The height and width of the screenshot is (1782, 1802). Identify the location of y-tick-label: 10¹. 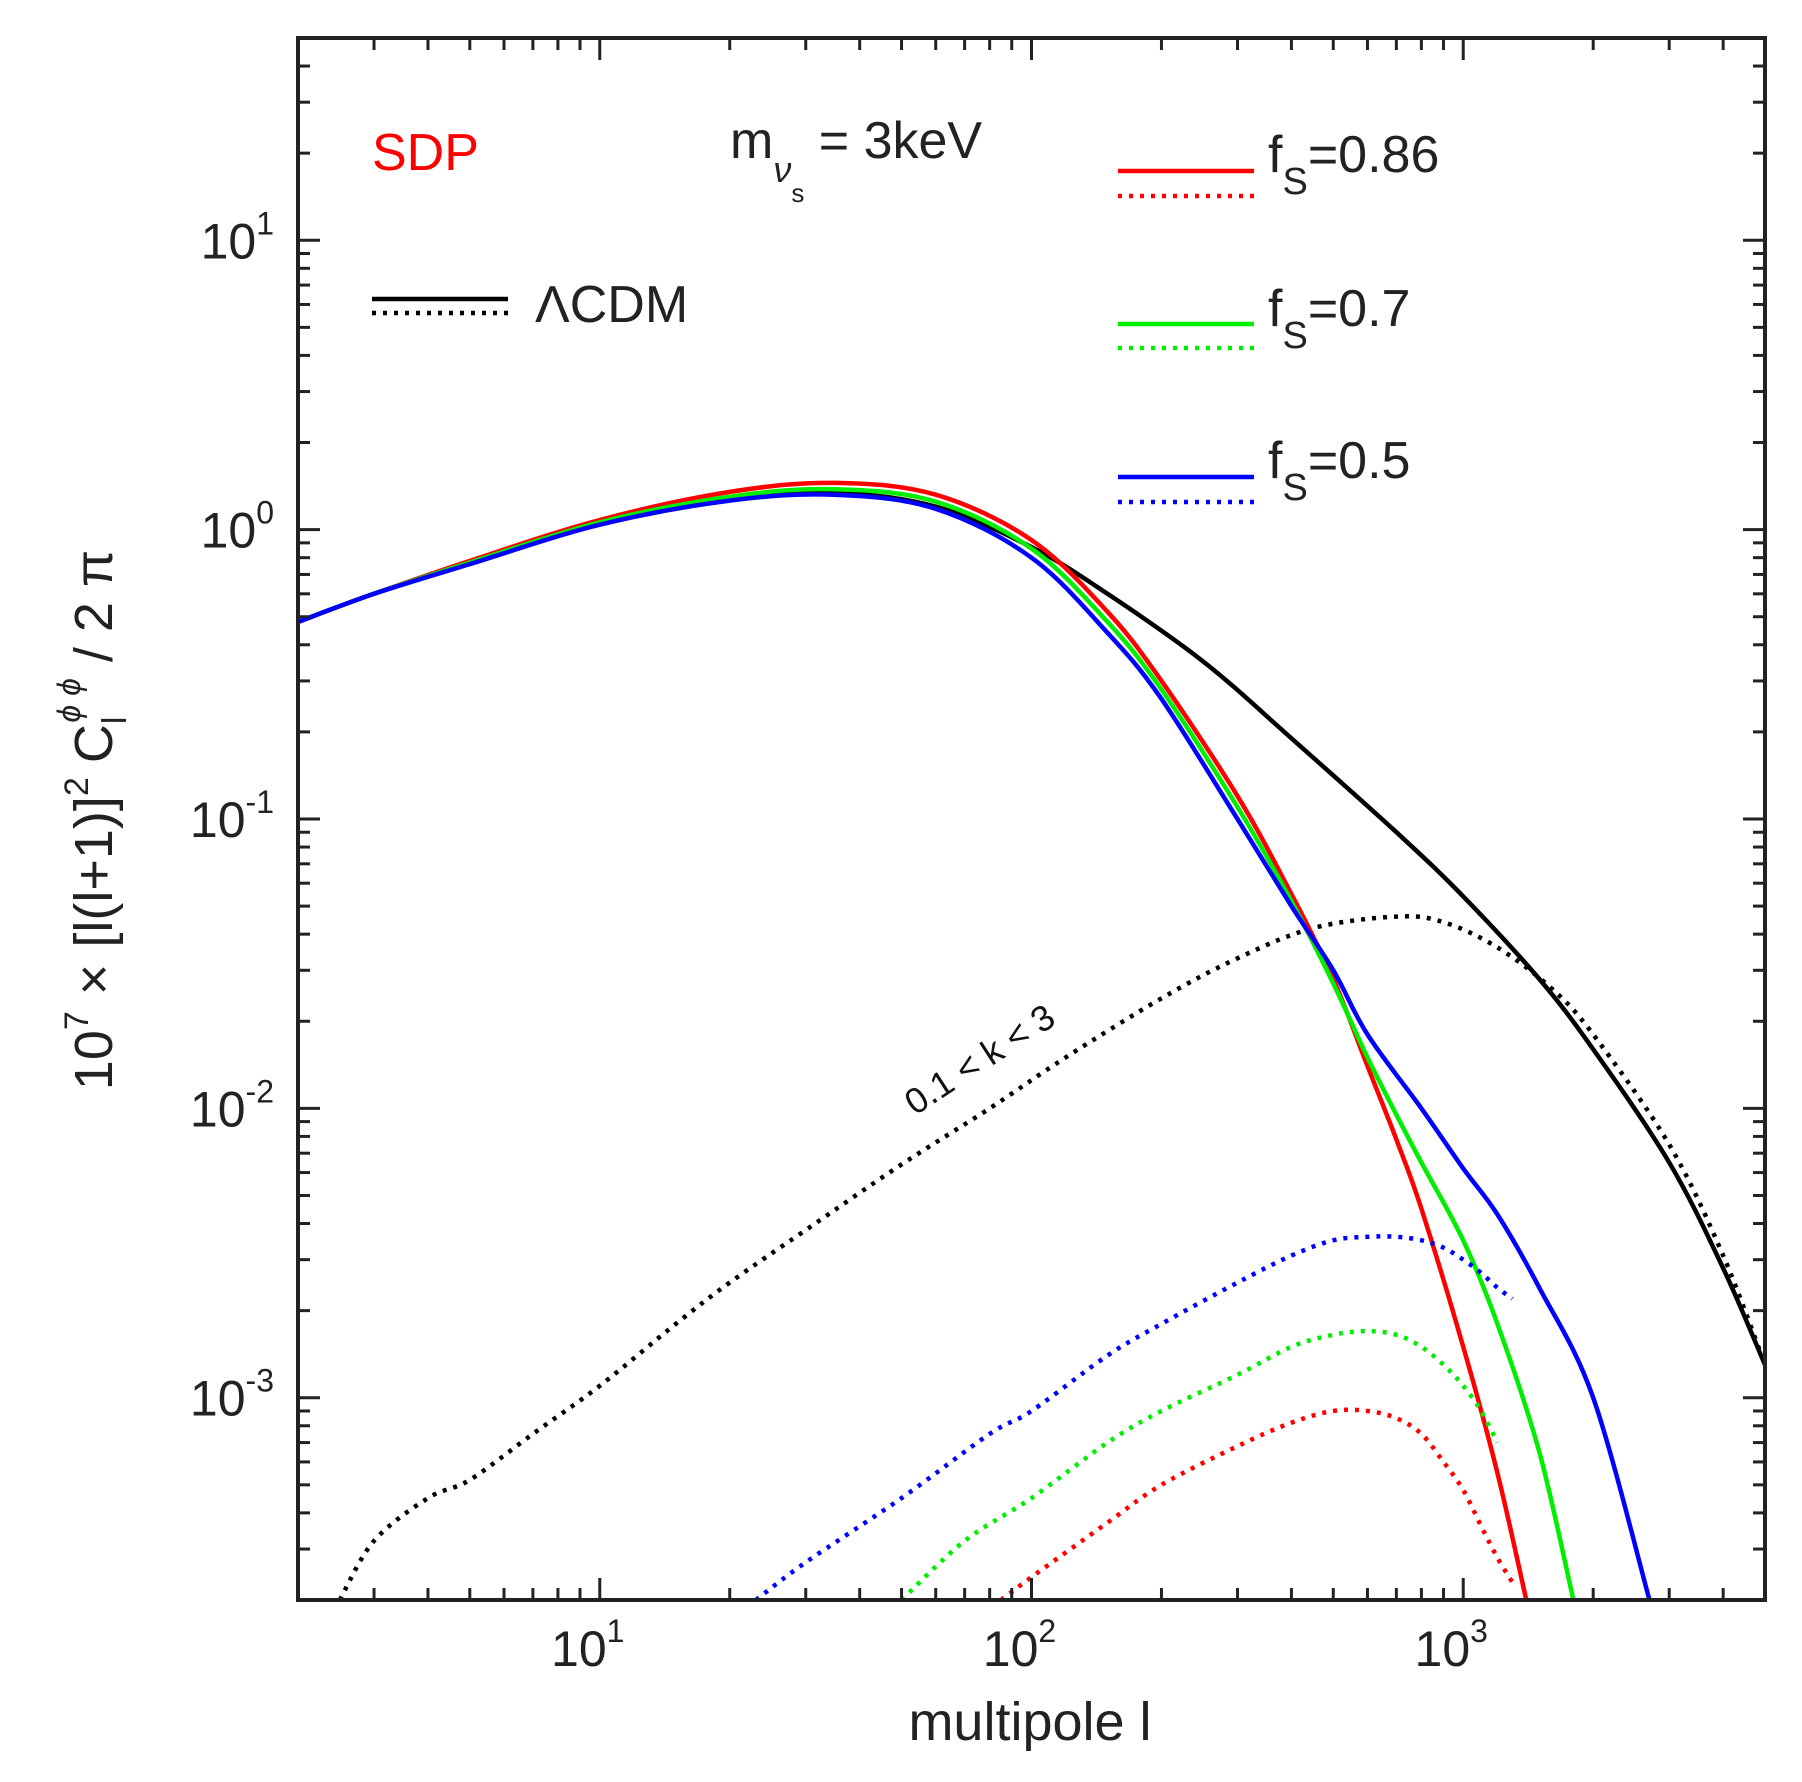
(237, 237).